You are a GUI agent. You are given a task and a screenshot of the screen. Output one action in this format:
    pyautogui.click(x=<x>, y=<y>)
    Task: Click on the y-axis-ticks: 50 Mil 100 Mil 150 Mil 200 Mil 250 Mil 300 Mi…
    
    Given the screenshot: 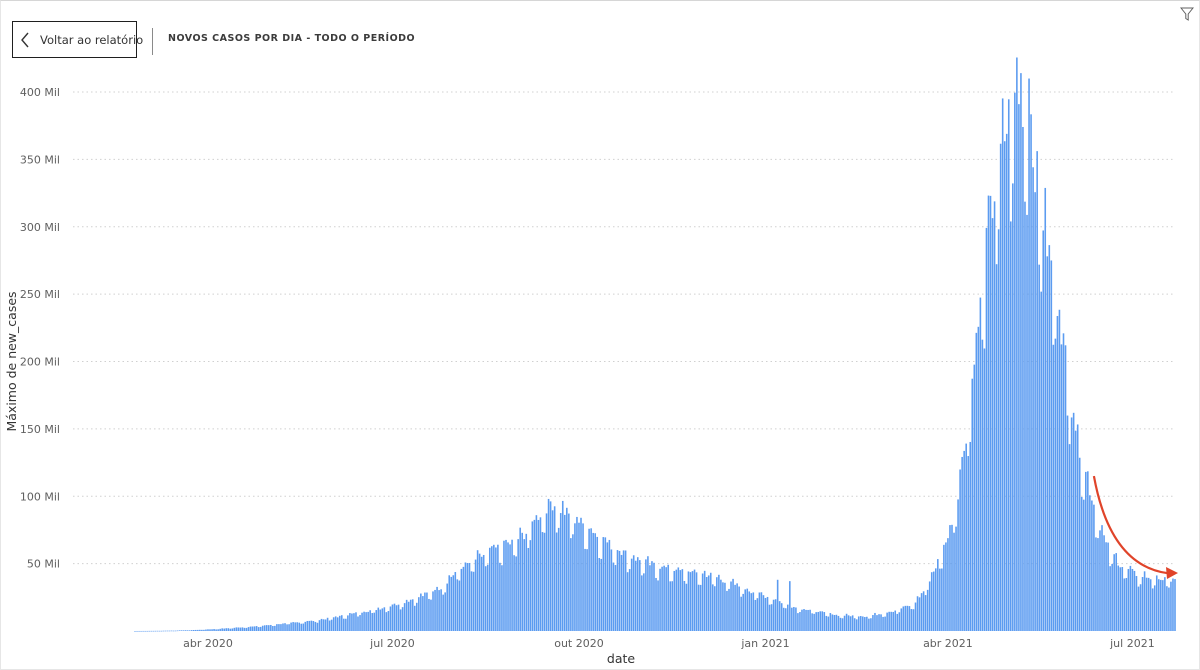 What is the action you would take?
    pyautogui.click(x=40, y=328)
    